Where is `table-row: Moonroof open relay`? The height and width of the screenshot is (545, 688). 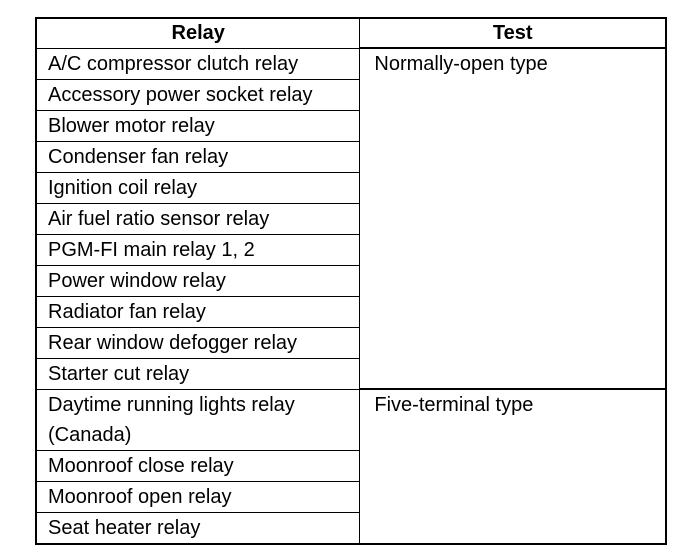 table-row: Moonroof open relay is located at coordinates (350, 496).